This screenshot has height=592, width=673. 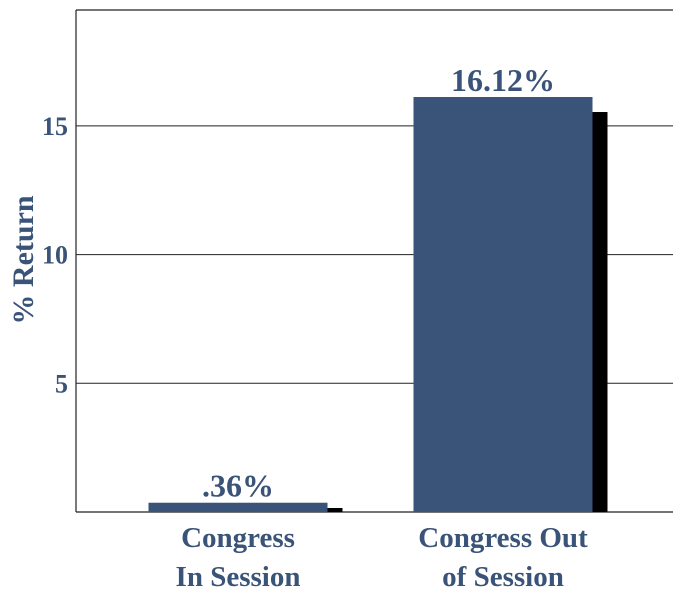 I want to click on y-axis-title: % Return, so click(x=23, y=259).